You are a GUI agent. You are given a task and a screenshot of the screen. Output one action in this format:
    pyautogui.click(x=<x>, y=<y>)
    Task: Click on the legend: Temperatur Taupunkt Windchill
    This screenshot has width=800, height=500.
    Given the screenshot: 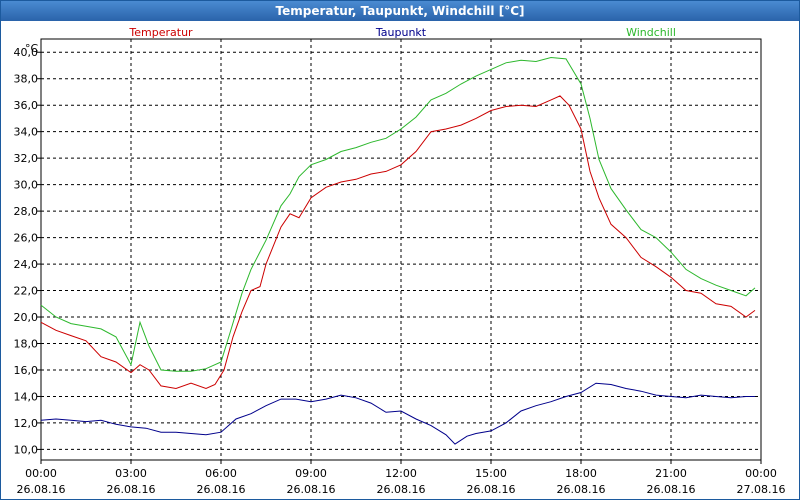 What is the action you would take?
    pyautogui.click(x=402, y=32)
    